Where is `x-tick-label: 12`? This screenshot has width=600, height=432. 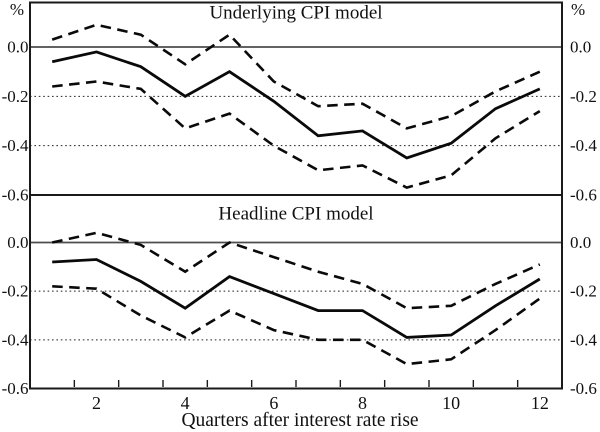 x-tick-label: 12 is located at coordinates (540, 403).